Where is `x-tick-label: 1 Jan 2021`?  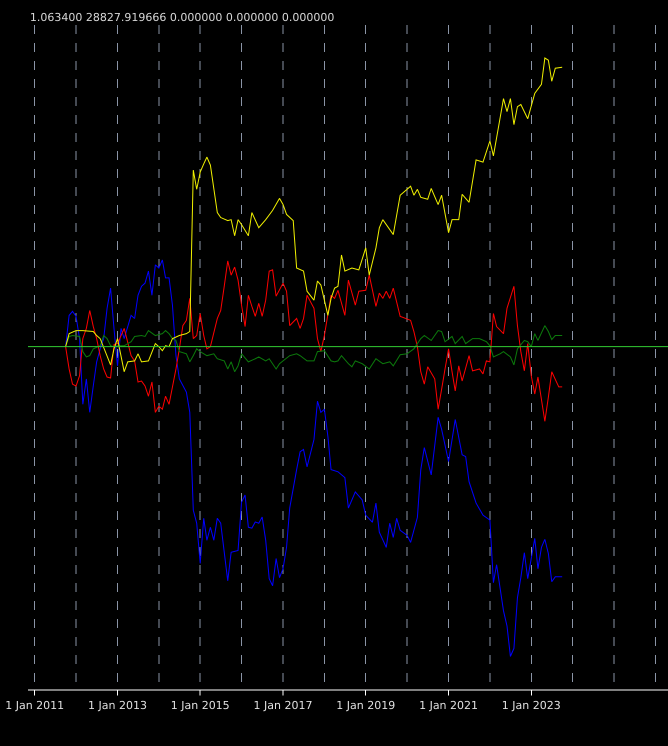 x-tick-label: 1 Jan 2021 is located at coordinates (448, 705).